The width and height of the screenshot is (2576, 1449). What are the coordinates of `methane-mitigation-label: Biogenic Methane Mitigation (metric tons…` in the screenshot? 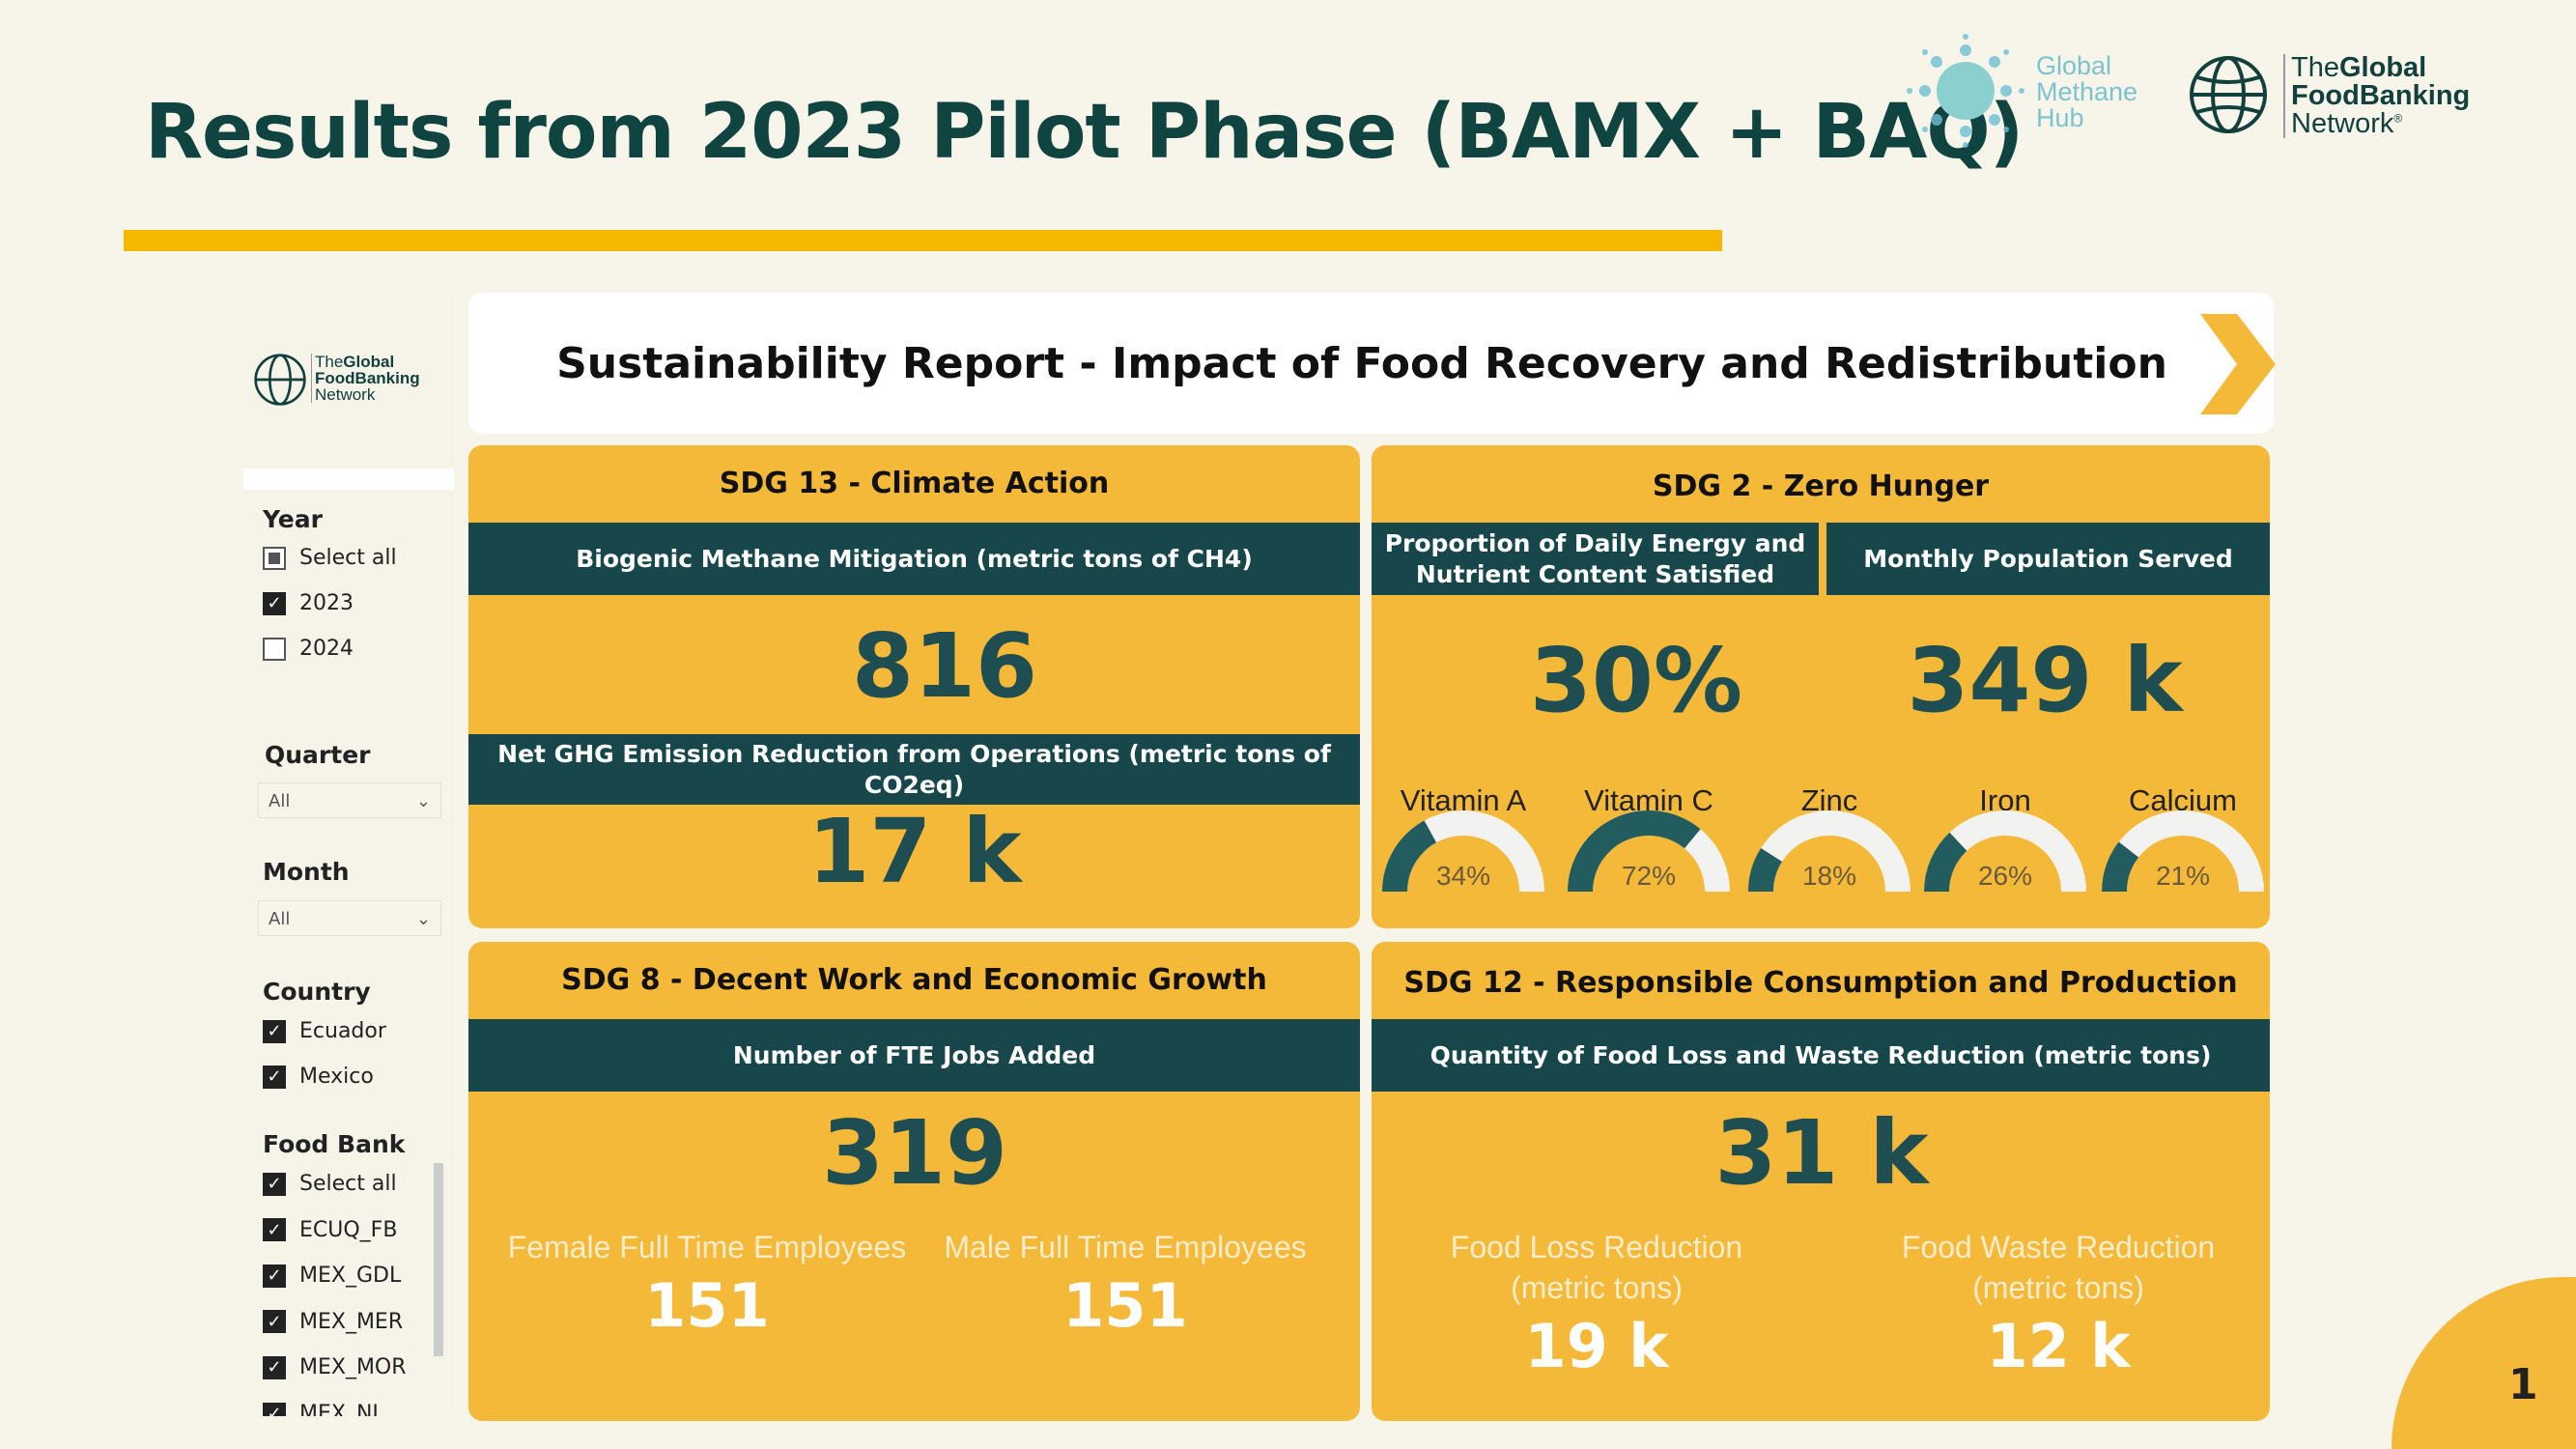 It's located at (914, 559).